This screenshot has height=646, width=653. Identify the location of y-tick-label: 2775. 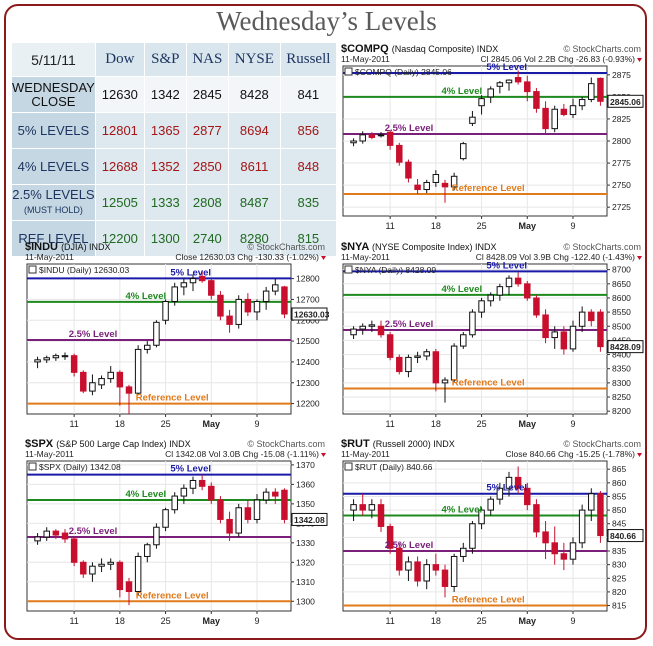
(621, 163).